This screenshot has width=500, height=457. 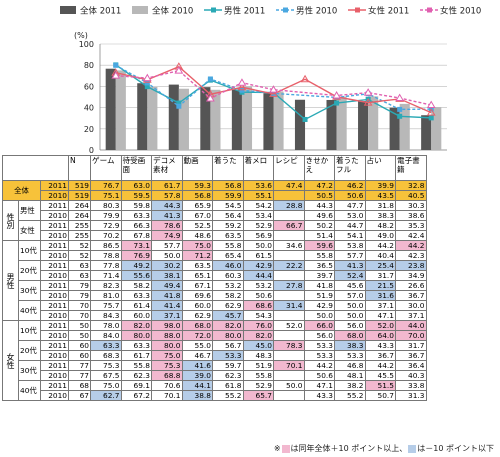 I want to click on value-cell: 46.8, so click(x=350, y=365).